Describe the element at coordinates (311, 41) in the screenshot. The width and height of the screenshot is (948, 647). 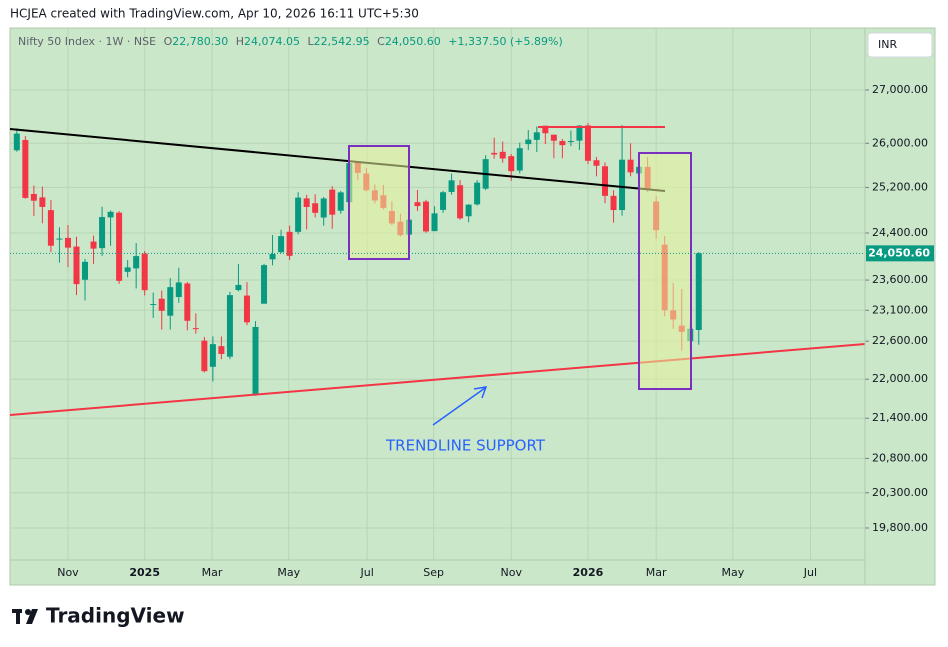
I see `legend-key: L` at that location.